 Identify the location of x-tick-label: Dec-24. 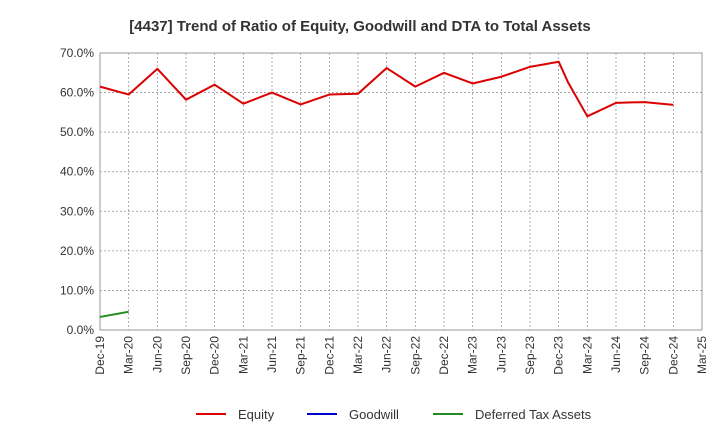
(673, 355).